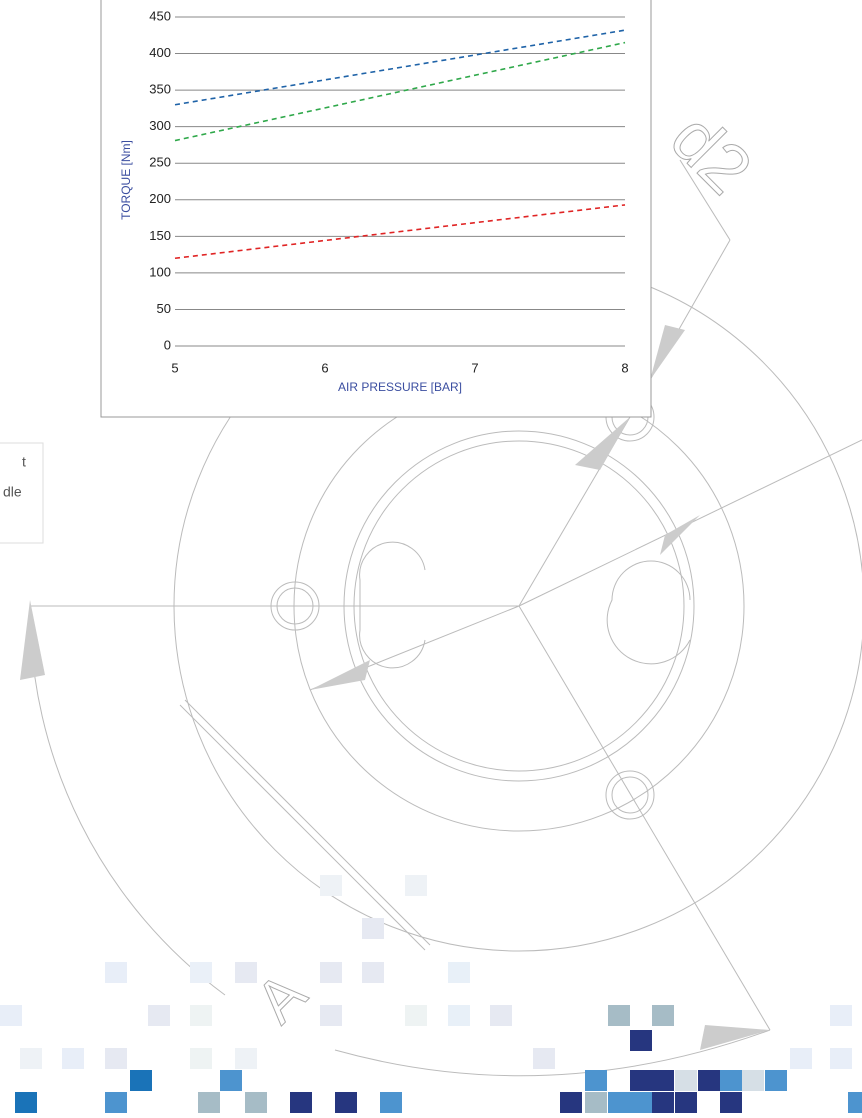 The height and width of the screenshot is (1118, 862). I want to click on y-tick-label: 350, so click(160, 89).